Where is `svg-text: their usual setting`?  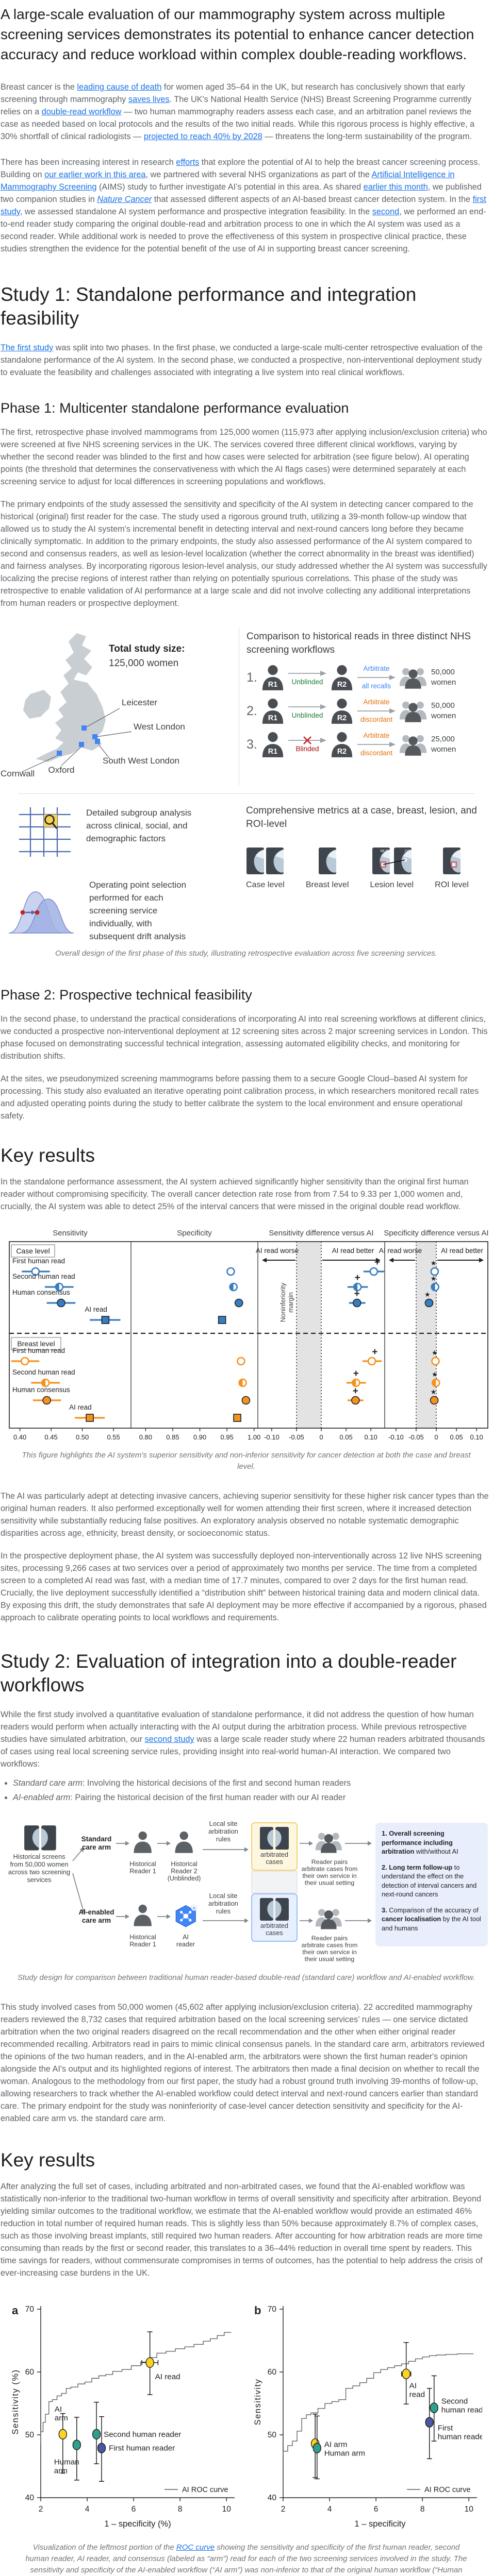 svg-text: their usual setting is located at coordinates (330, 1959).